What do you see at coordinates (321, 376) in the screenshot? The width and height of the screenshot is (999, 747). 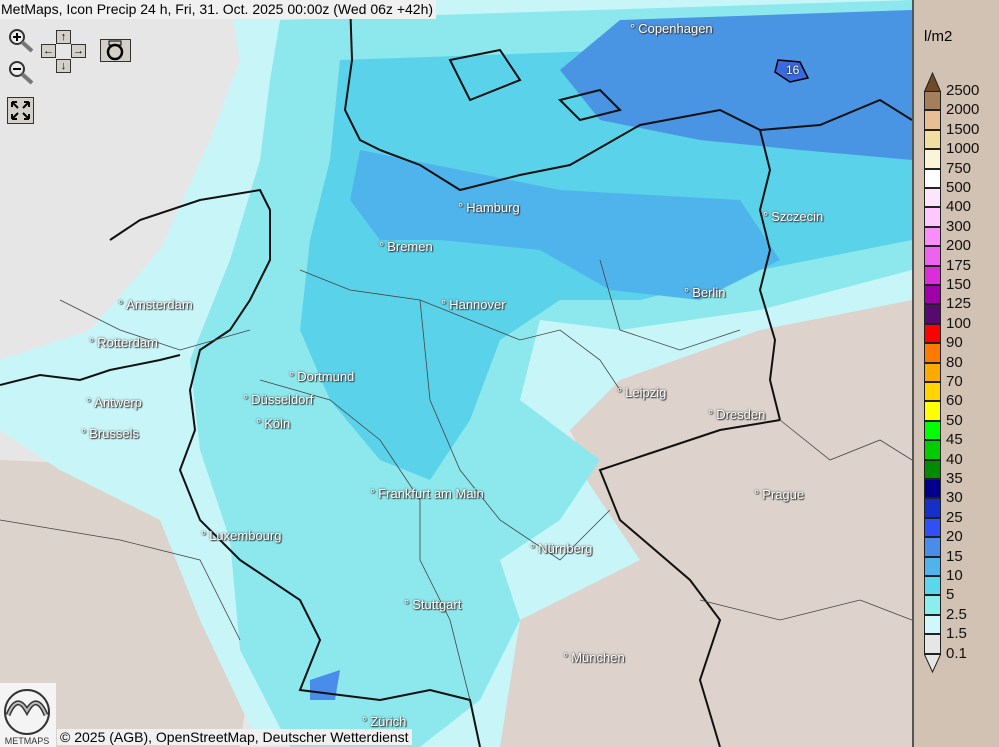 I see `city-label: Dortmund` at bounding box center [321, 376].